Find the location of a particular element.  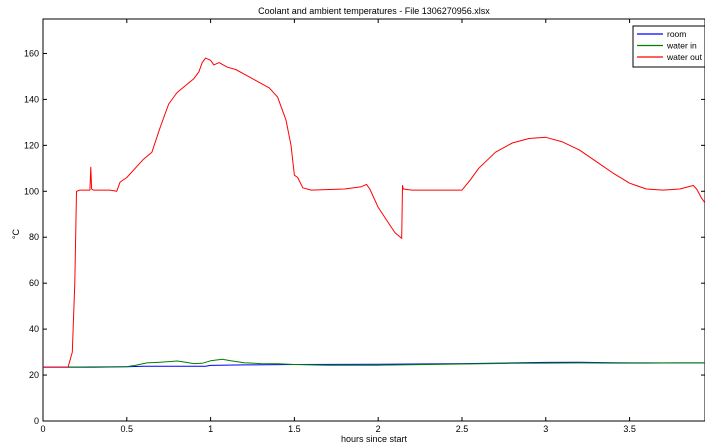

legend-label: water in is located at coordinates (681, 46).